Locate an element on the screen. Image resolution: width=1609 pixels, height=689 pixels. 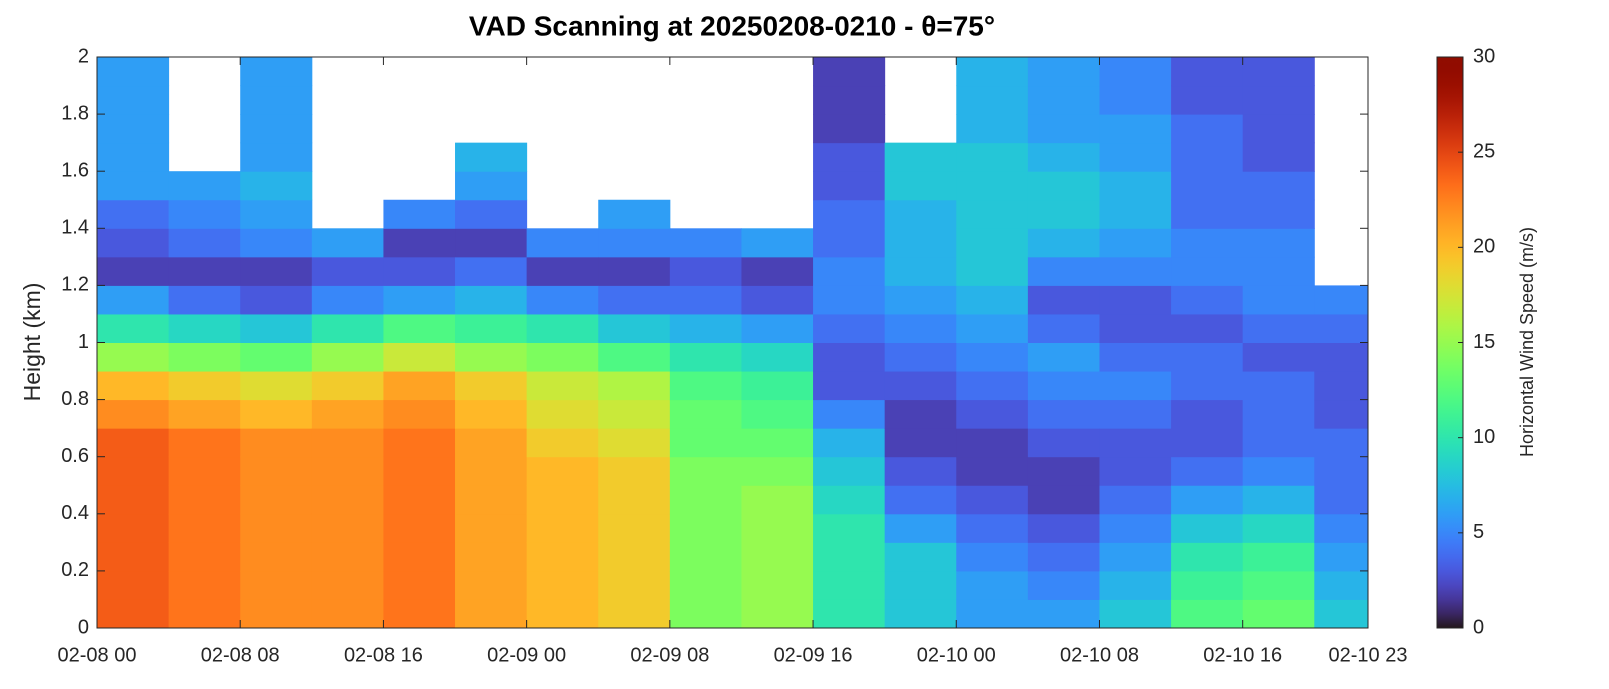
x-tick-label: 02-10 23 is located at coordinates (1368, 655).